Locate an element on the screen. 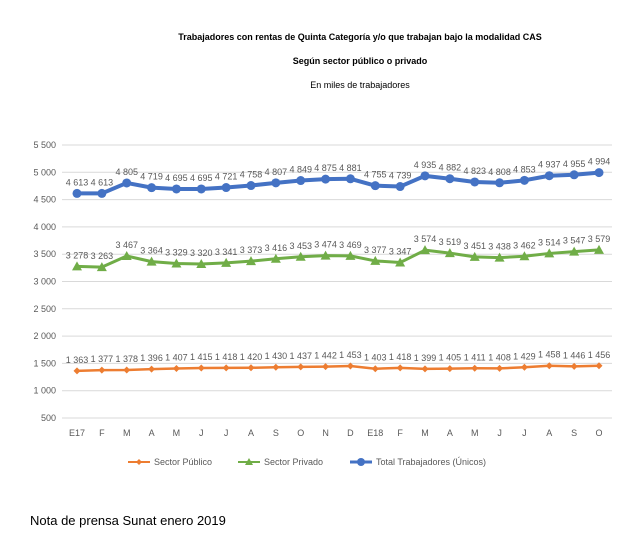 This screenshot has height=557, width=620. data-label: 4 882 is located at coordinates (450, 168).